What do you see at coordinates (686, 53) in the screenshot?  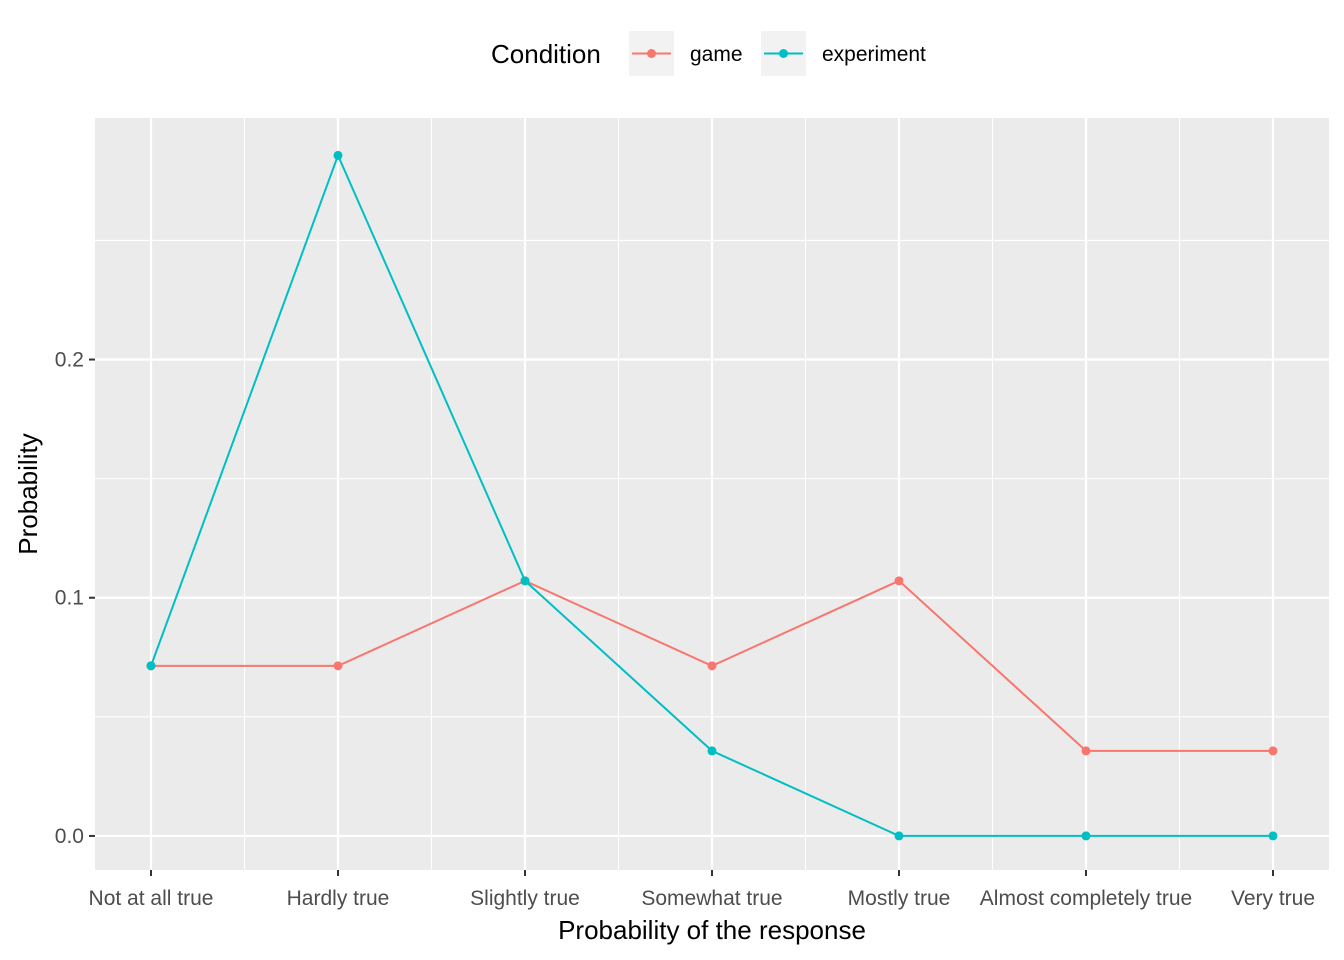 I see `legend-item-game: game` at bounding box center [686, 53].